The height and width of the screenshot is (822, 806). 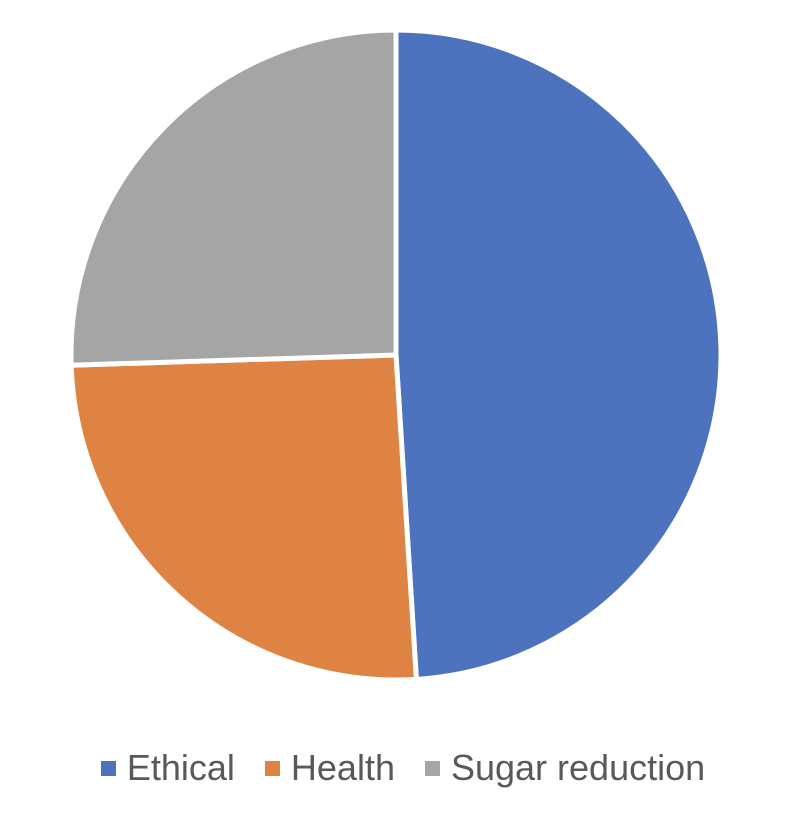 I want to click on legend-item-sugar-reduction: Sugar reduction, so click(x=565, y=767).